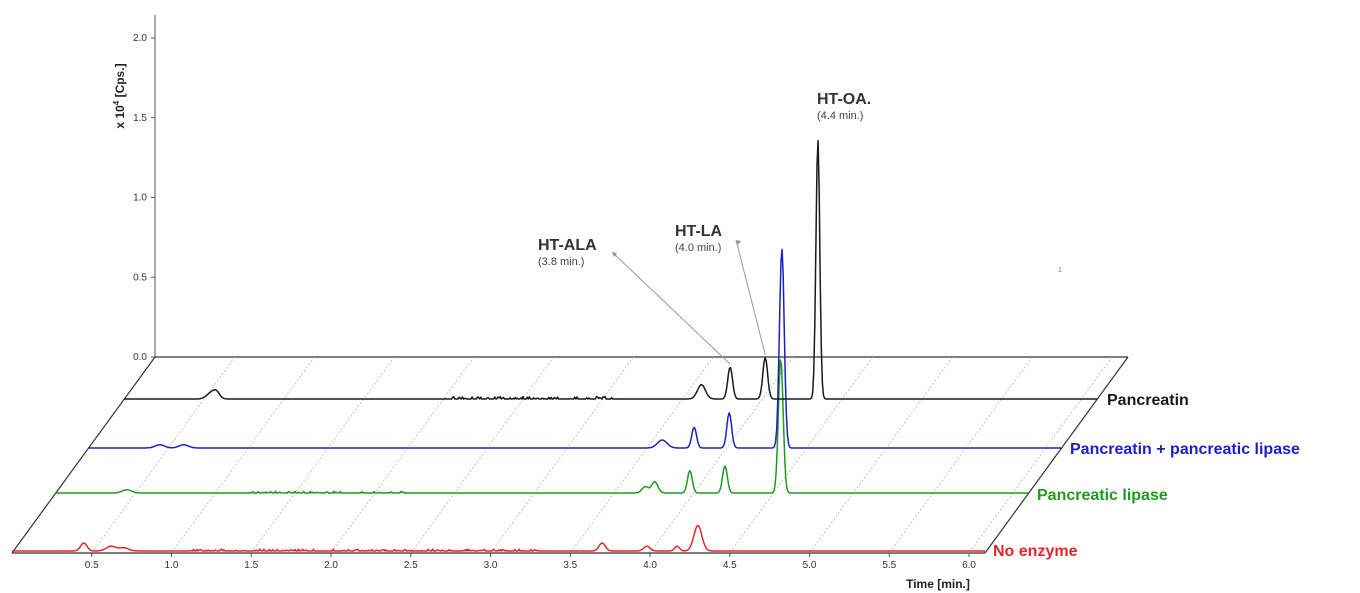  What do you see at coordinates (840, 116) in the screenshot?
I see `peak-time-label: (4.4 min.)` at bounding box center [840, 116].